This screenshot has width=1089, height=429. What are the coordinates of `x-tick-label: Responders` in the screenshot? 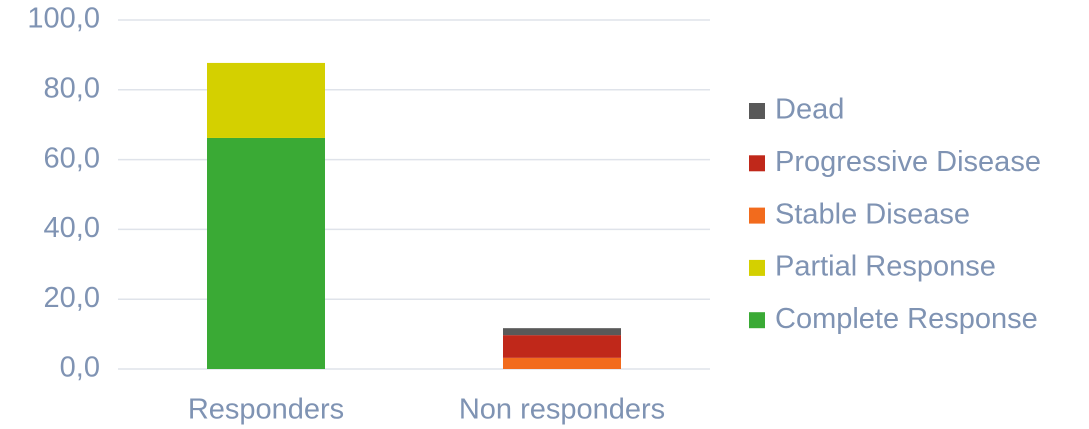 It's located at (266, 410).